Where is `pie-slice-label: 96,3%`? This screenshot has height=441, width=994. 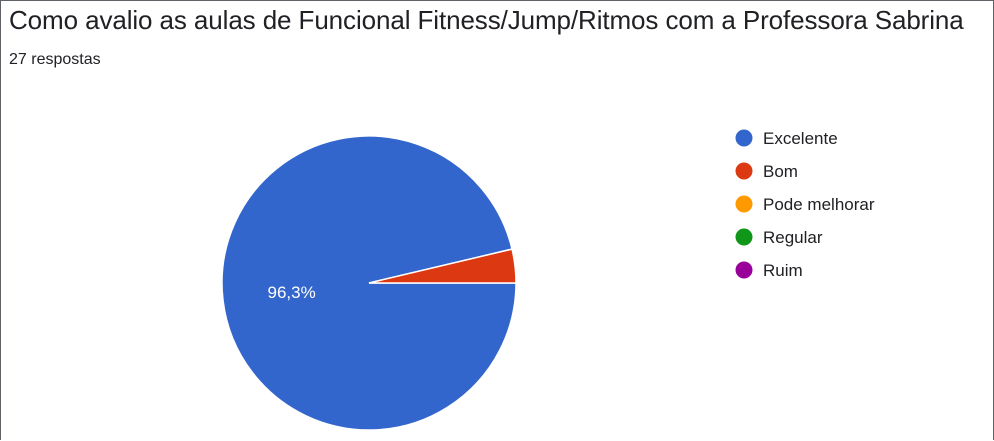 pie-slice-label: 96,3% is located at coordinates (292, 292).